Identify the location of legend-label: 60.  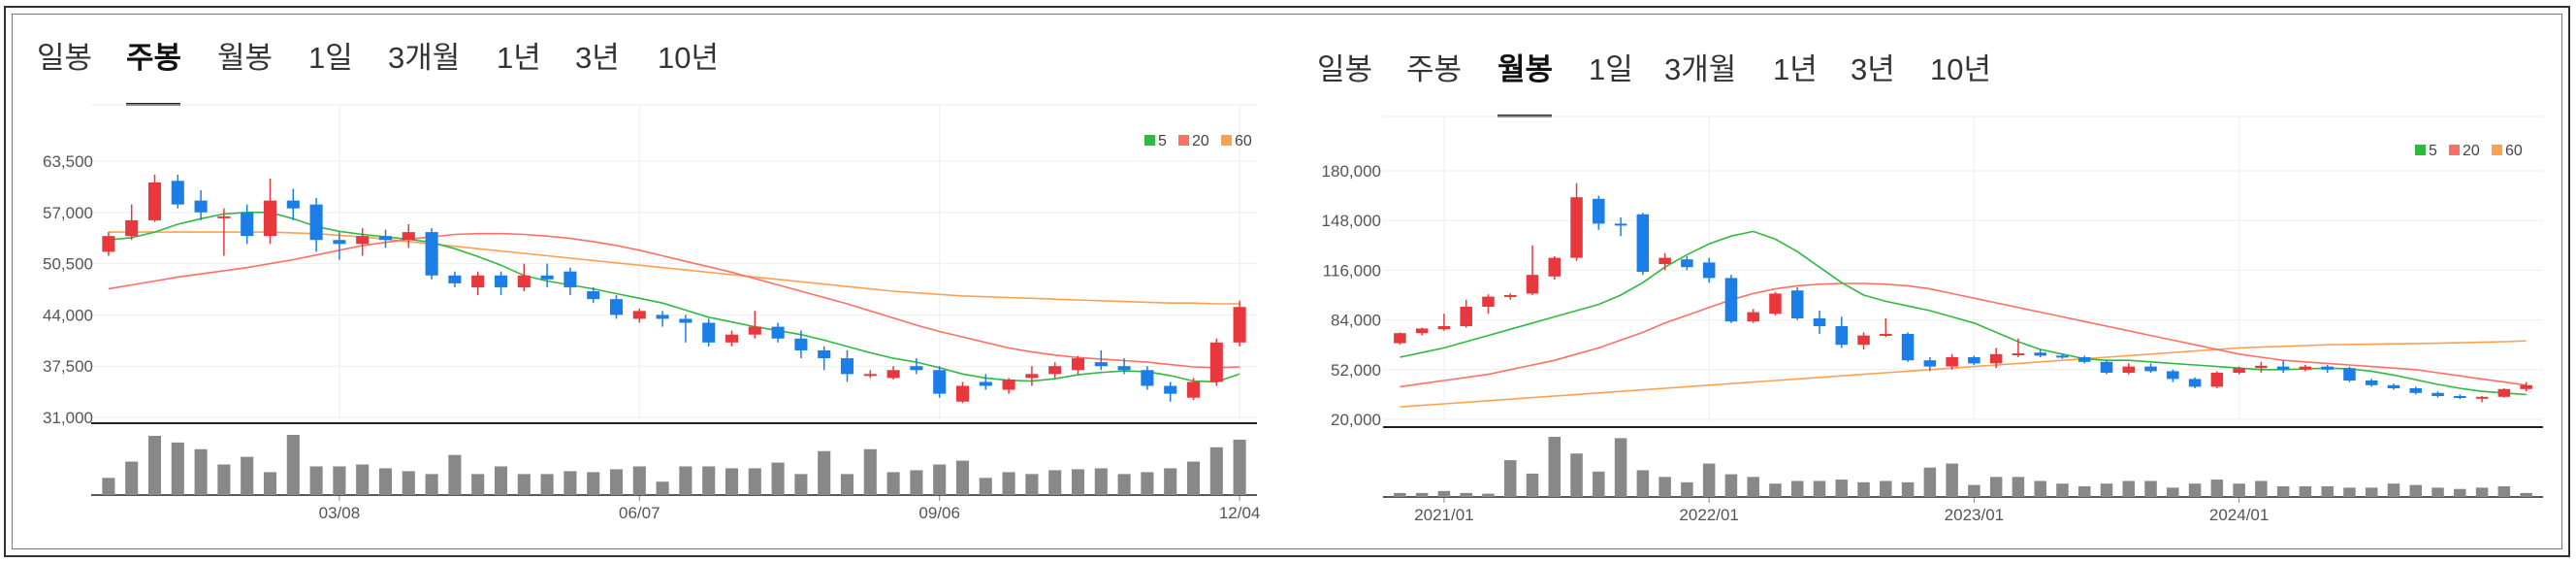
(2514, 151).